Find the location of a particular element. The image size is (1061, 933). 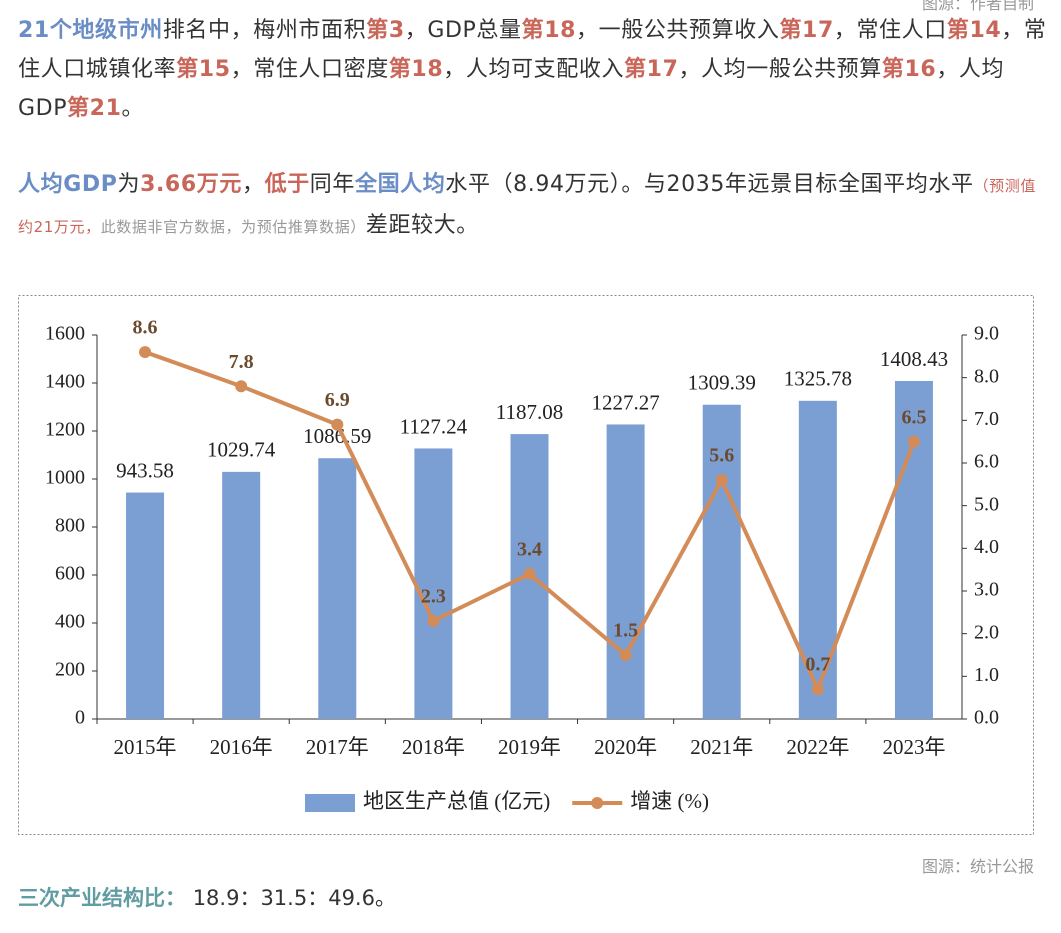

legend-marker is located at coordinates (597, 803).